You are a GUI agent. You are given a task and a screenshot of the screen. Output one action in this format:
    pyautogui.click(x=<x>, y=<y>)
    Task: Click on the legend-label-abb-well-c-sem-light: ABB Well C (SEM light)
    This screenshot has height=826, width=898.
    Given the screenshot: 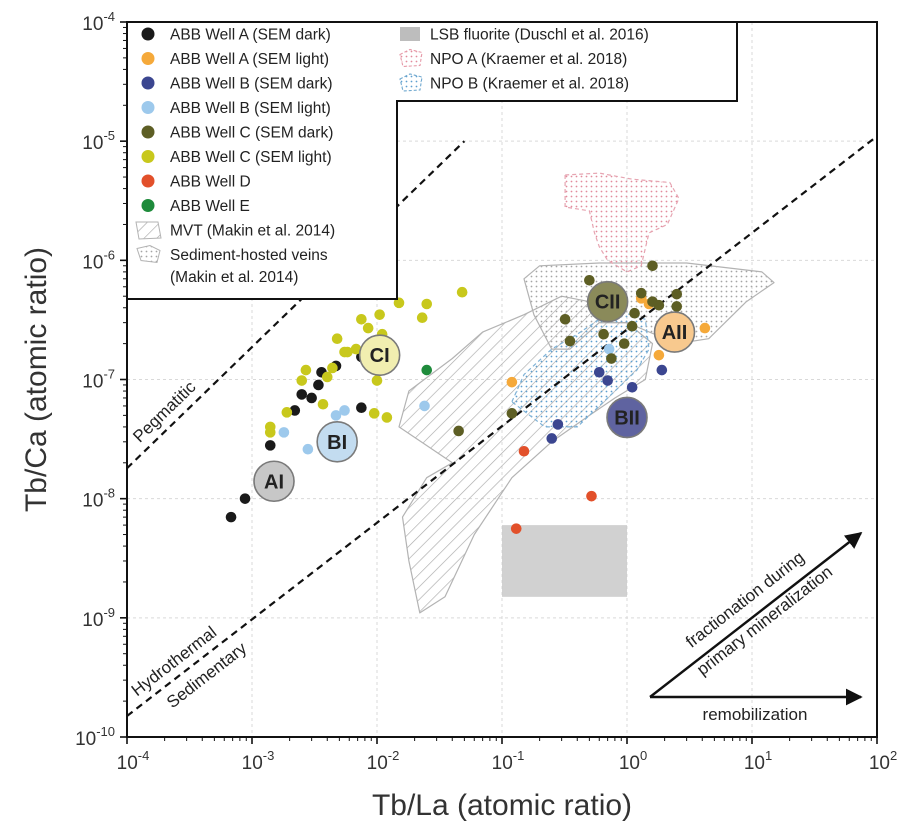 What is the action you would take?
    pyautogui.click(x=251, y=157)
    